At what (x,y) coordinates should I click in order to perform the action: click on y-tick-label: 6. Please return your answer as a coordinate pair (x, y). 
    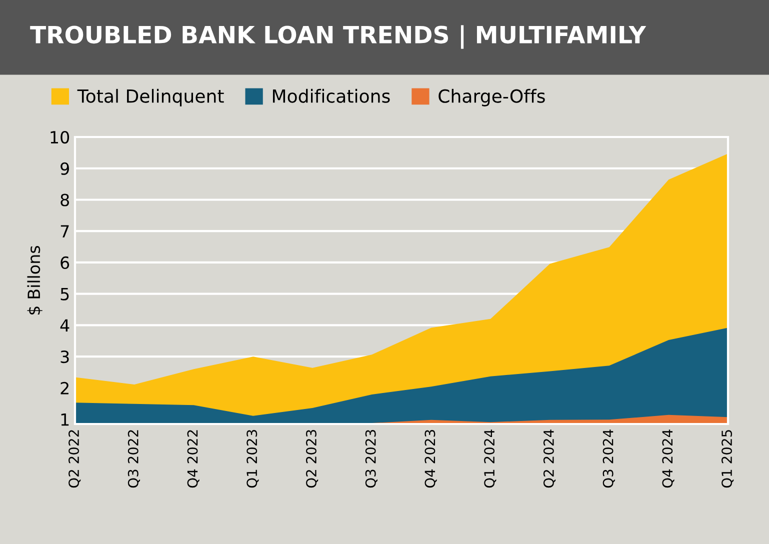
    Looking at the image, I should click on (65, 263).